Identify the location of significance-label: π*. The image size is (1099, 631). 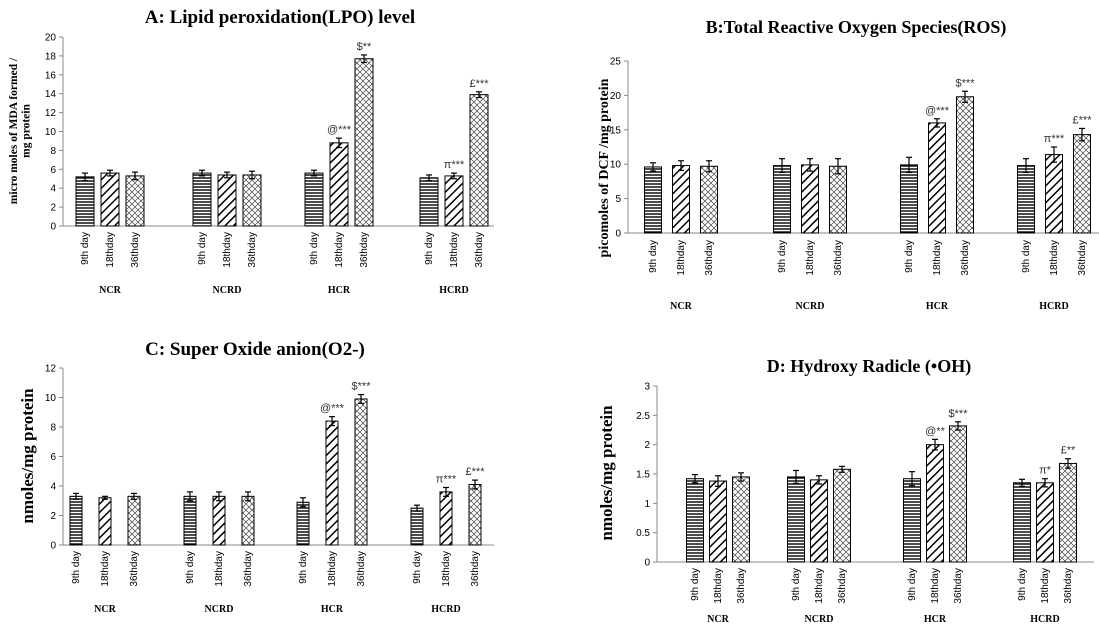
(1045, 471).